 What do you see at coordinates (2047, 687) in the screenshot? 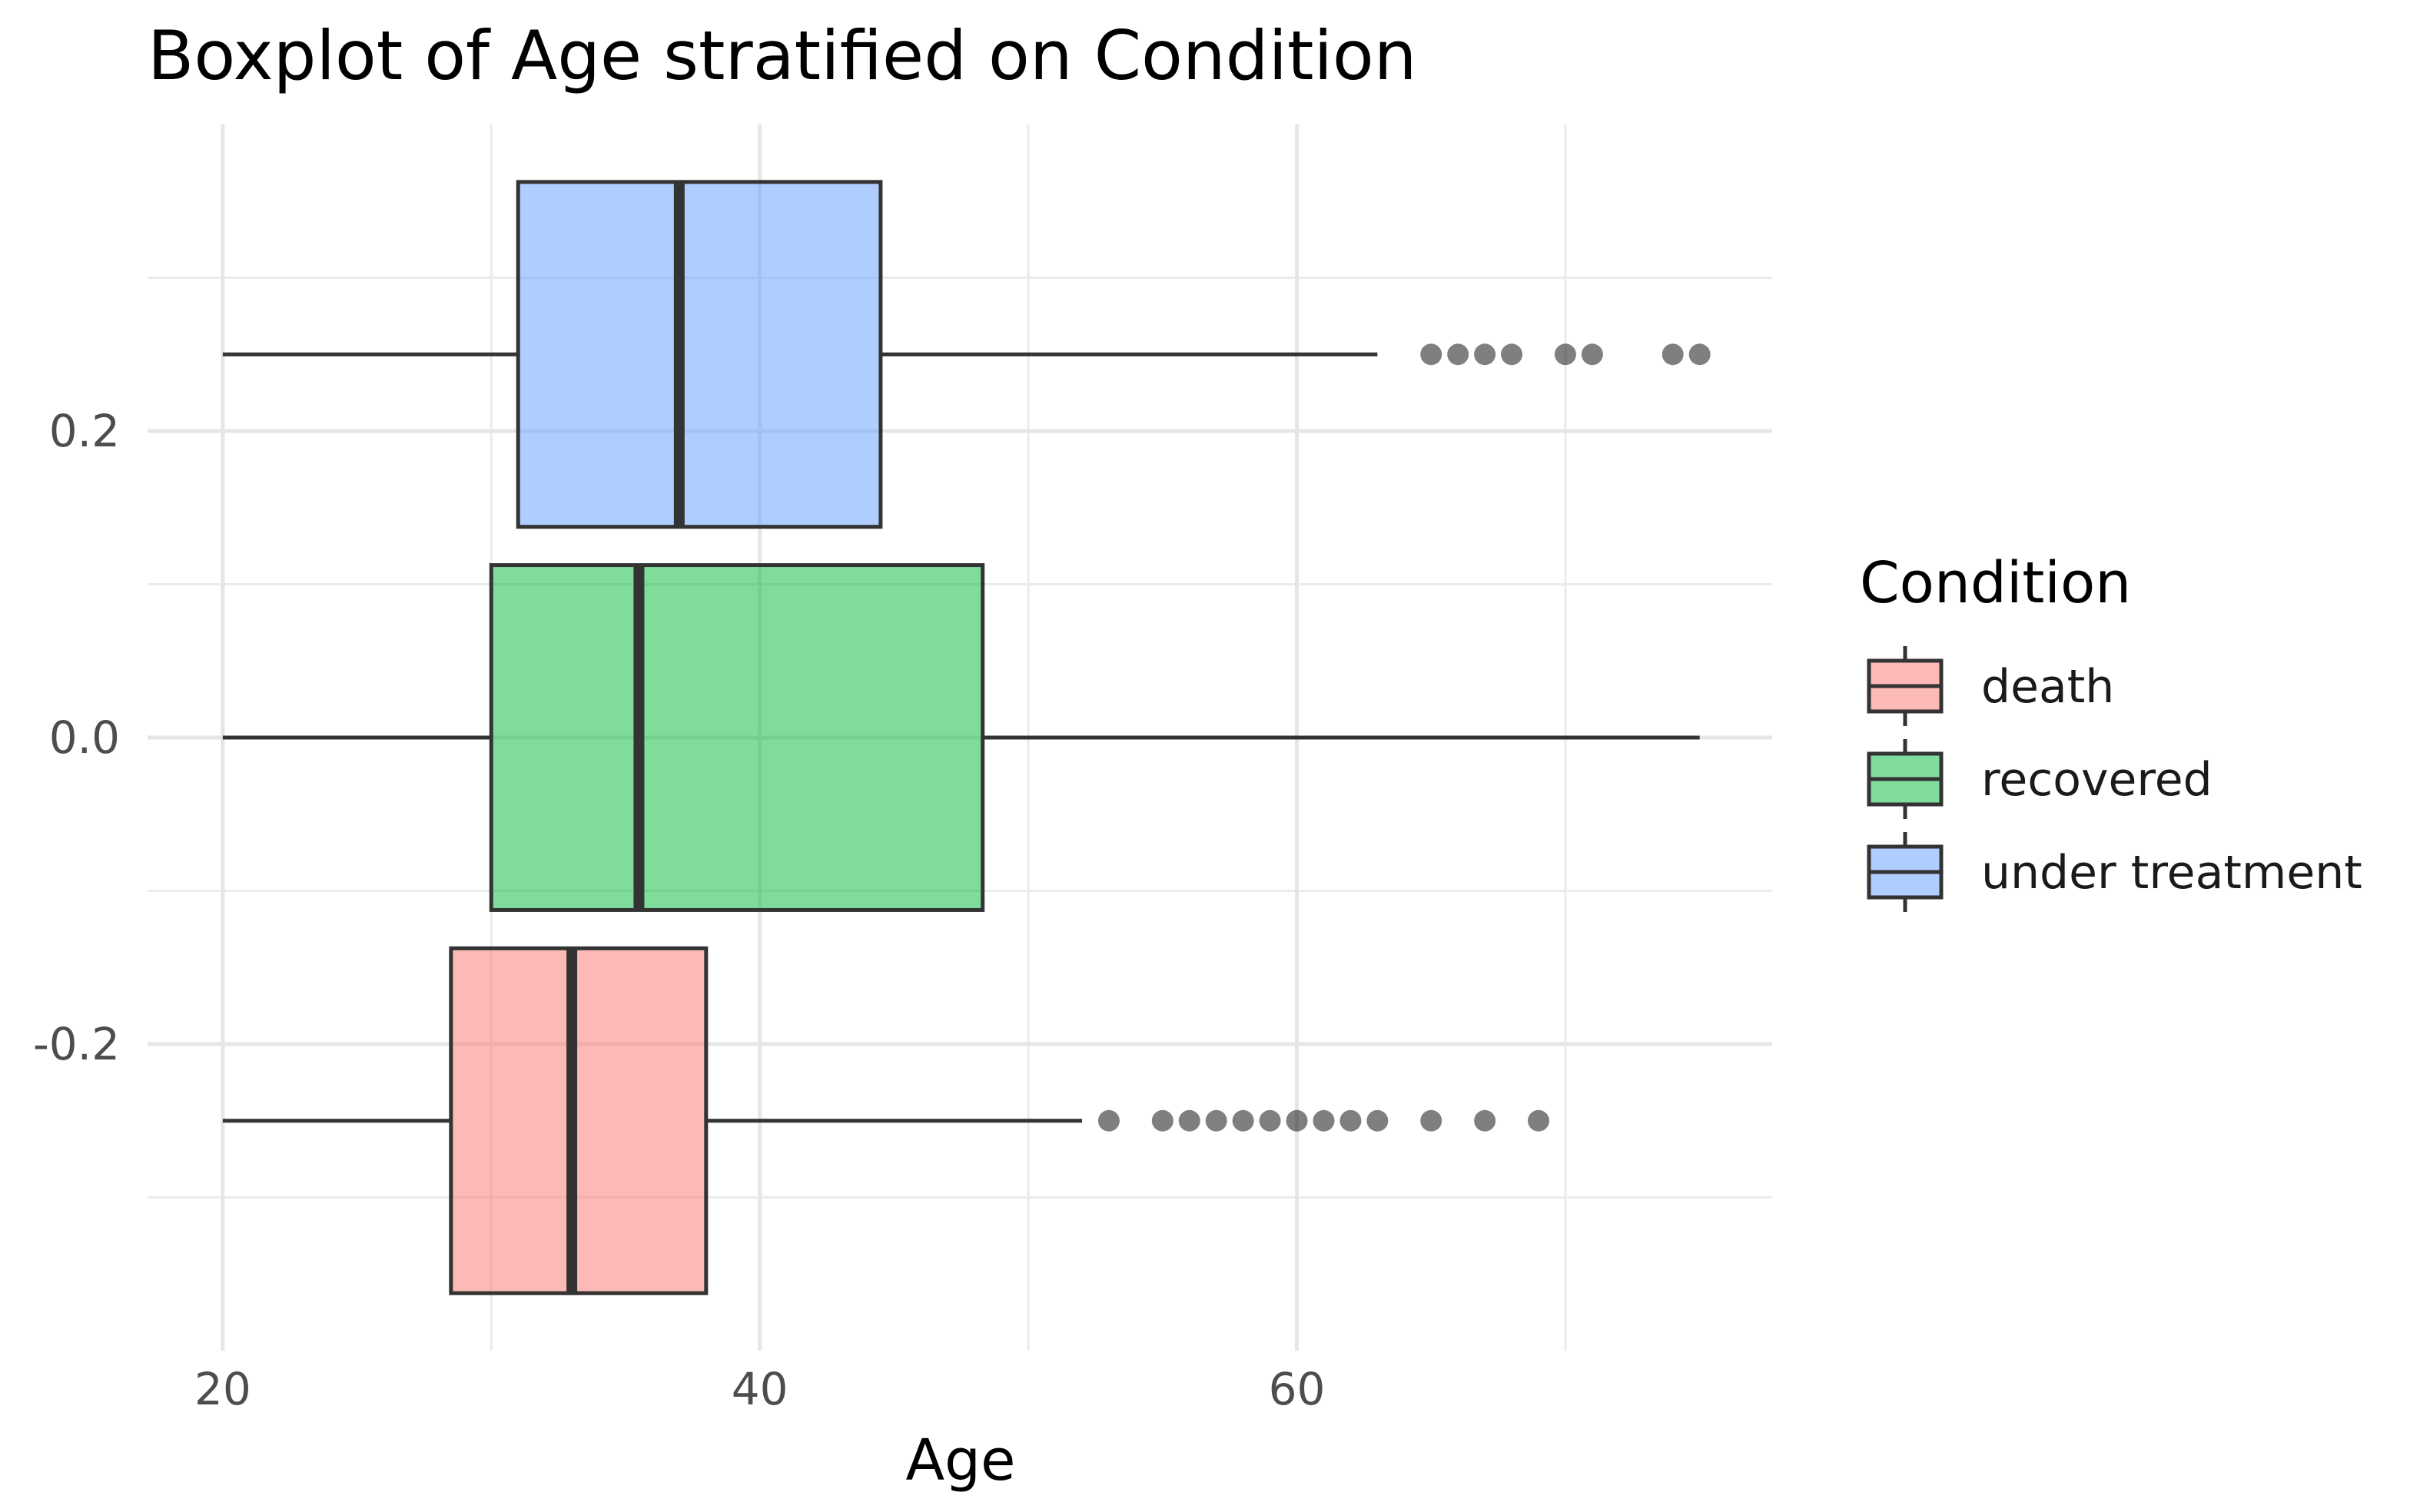
I see `legend-label: death` at bounding box center [2047, 687].